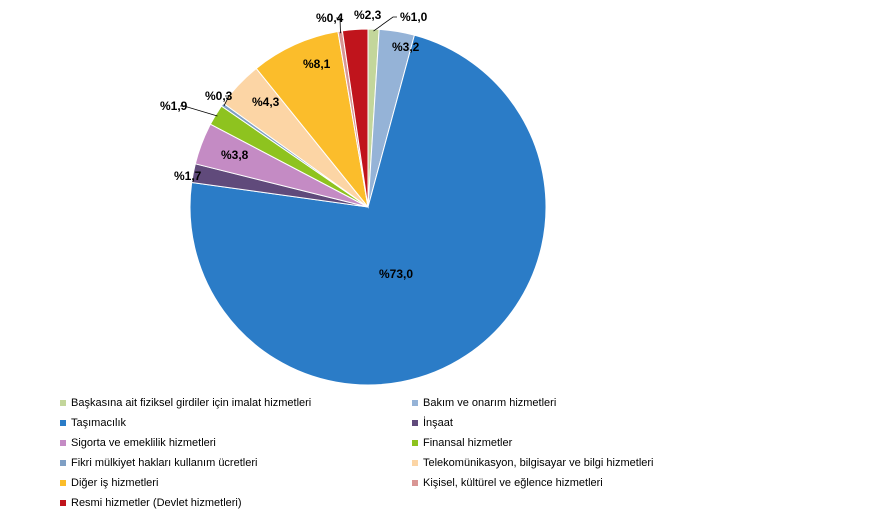  What do you see at coordinates (582, 423) in the screenshot?
I see `legend-item: İnşaat` at bounding box center [582, 423].